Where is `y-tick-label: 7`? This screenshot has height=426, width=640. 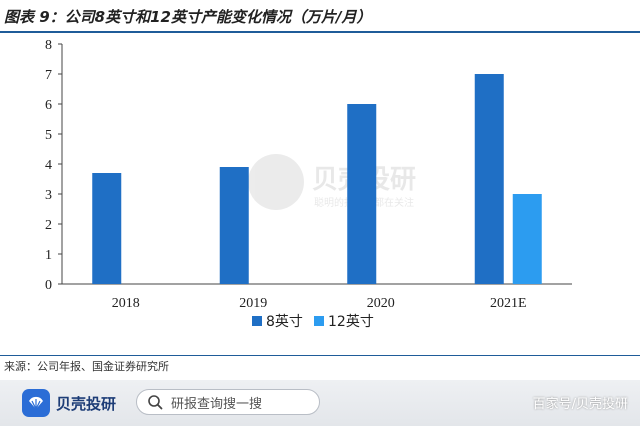 y-tick-label: 7 is located at coordinates (48, 75).